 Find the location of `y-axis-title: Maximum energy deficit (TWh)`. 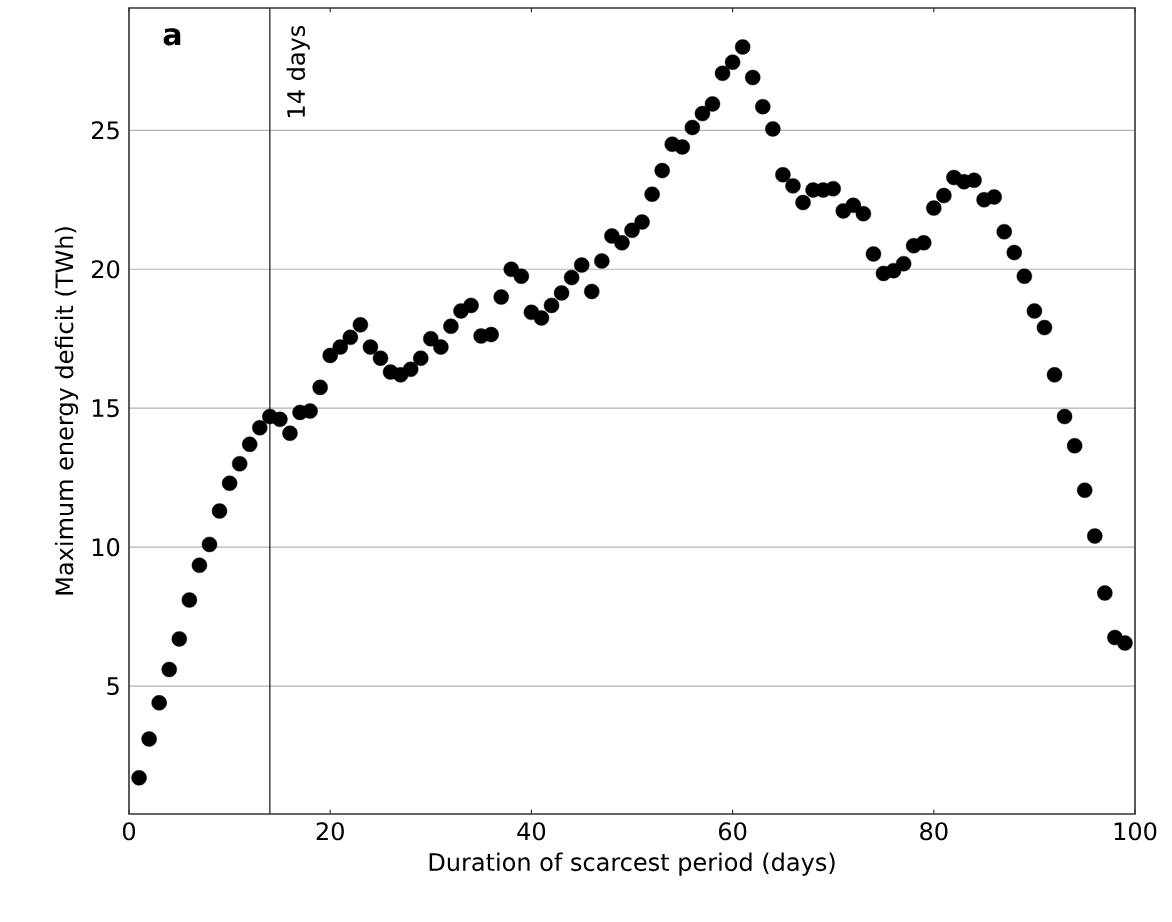

y-axis-title: Maximum energy deficit (TWh) is located at coordinates (66, 411).